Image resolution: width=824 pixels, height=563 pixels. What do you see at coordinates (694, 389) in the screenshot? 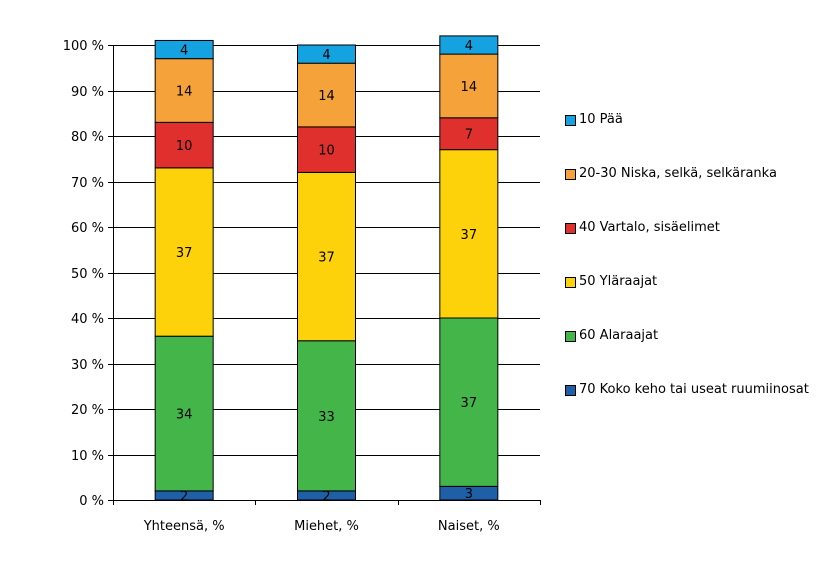
I see `legend-label: 70 Koko keho tai useat ruumiinosat` at bounding box center [694, 389].